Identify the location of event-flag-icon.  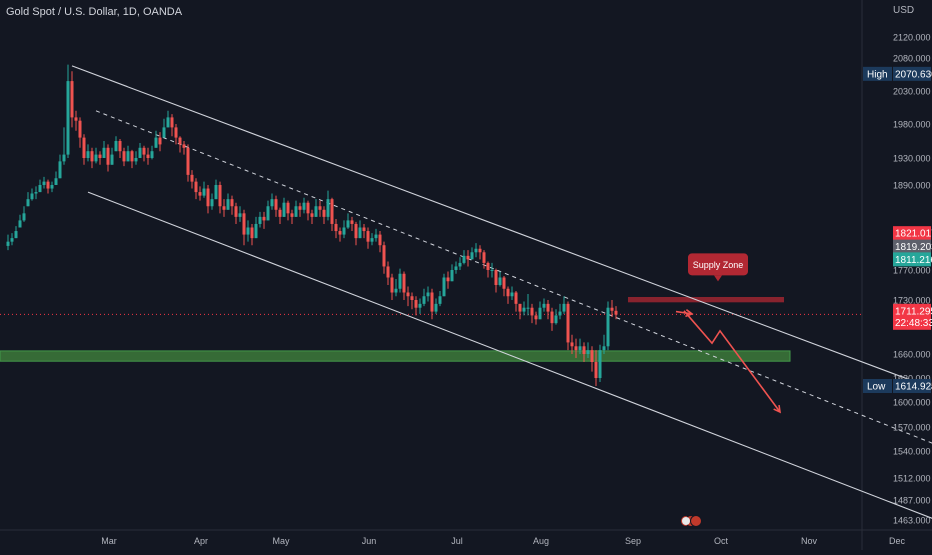
(686, 521).